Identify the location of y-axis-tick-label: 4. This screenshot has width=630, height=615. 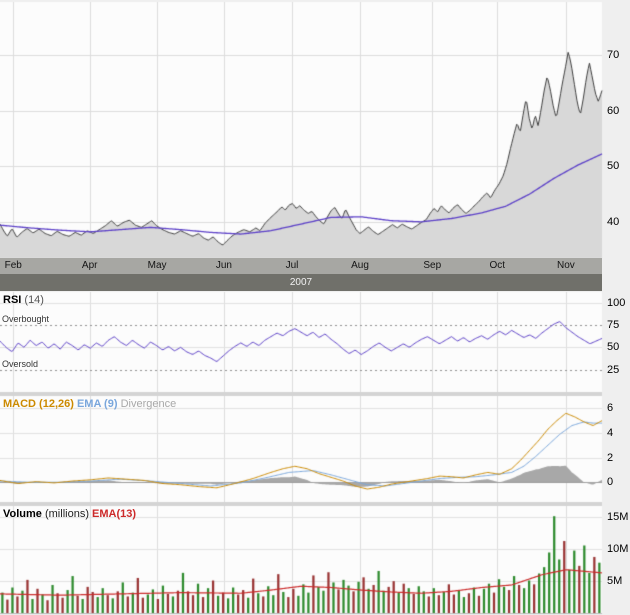
(610, 432).